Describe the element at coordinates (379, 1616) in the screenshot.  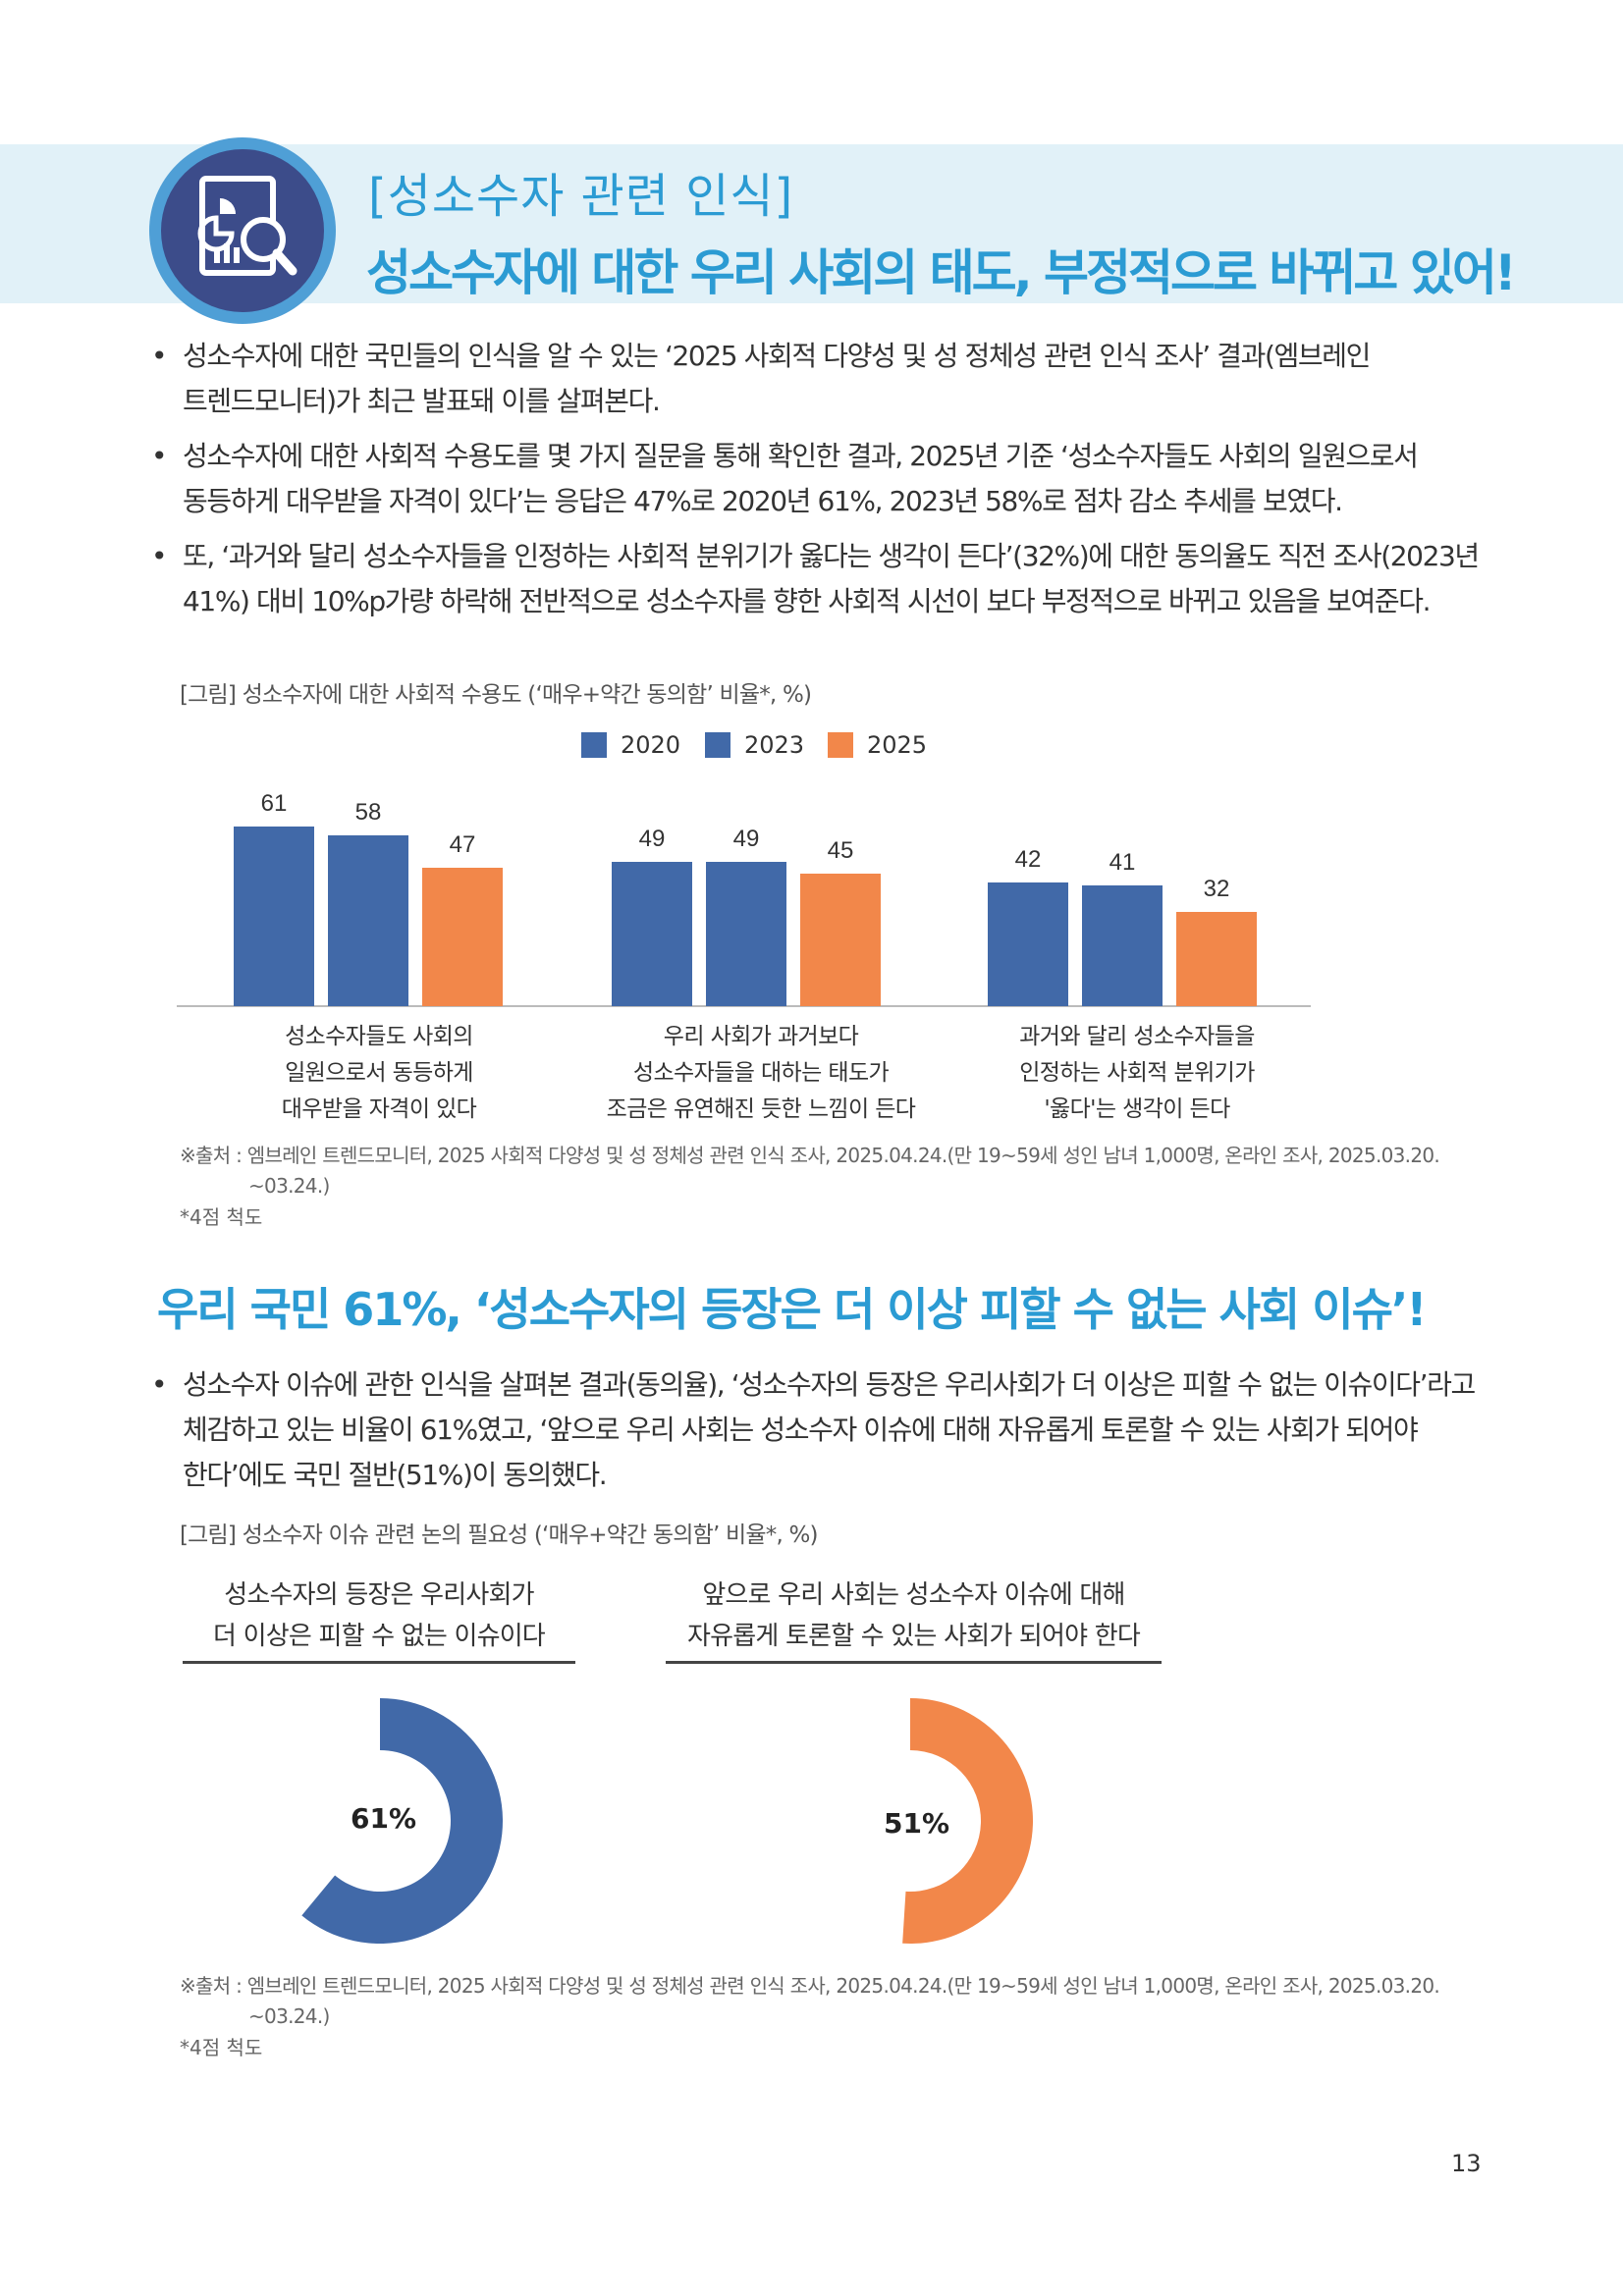
I see `donut-title: 성소수자의 등장은 우리사회가 더 이상은 피할 수 없는 이슈이다` at that location.